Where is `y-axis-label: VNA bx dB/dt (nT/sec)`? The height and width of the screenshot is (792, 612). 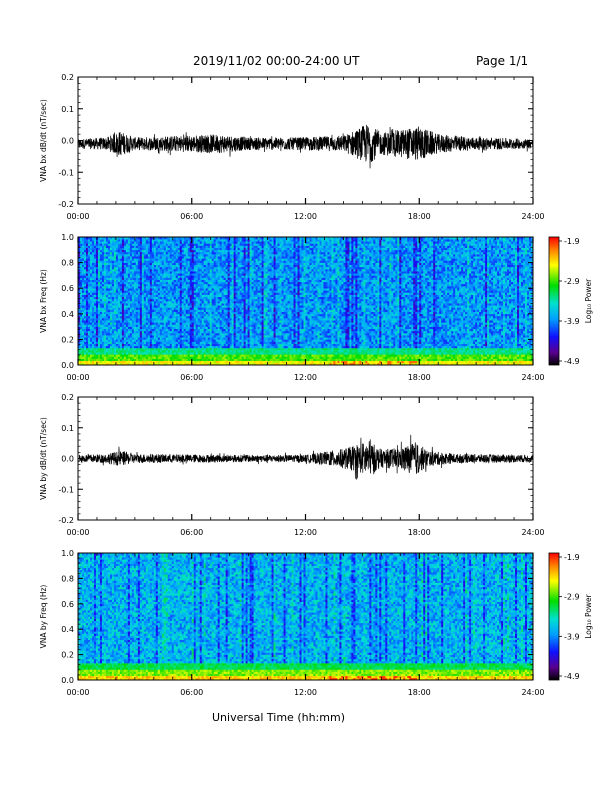 y-axis-label: VNA bx dB/dt (nT/sec) is located at coordinates (43, 140).